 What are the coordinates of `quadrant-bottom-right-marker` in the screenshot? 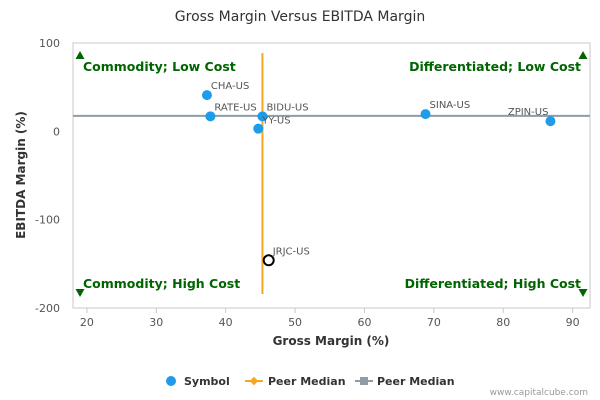 It's located at (583, 293).